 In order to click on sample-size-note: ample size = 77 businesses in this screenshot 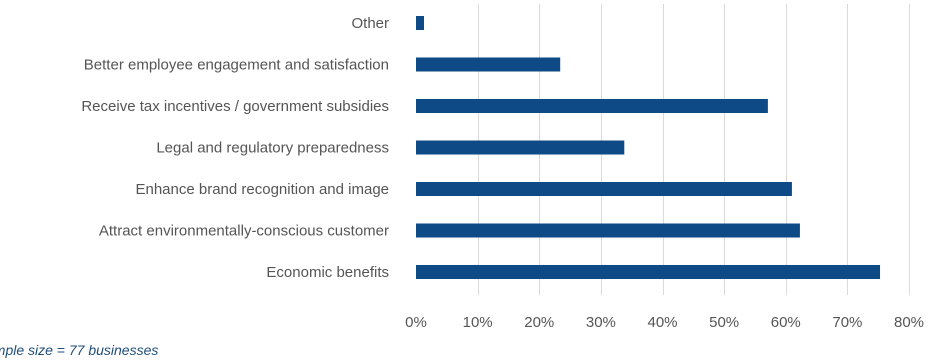, I will do `click(79, 350)`.